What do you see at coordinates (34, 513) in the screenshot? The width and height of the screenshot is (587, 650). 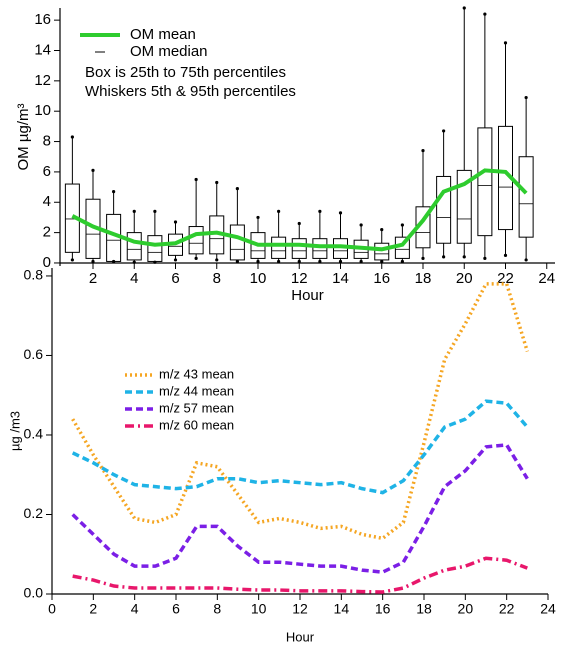 I see `y-tick-label: 0.2` at bounding box center [34, 513].